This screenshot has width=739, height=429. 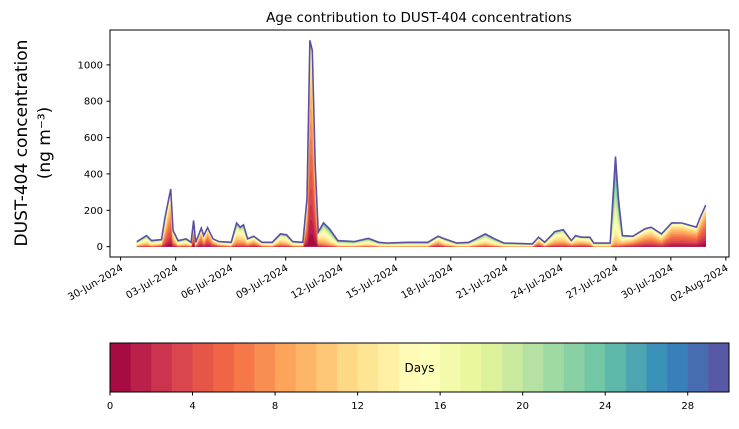 I want to click on colorbar-tick-label: 12, so click(x=357, y=406).